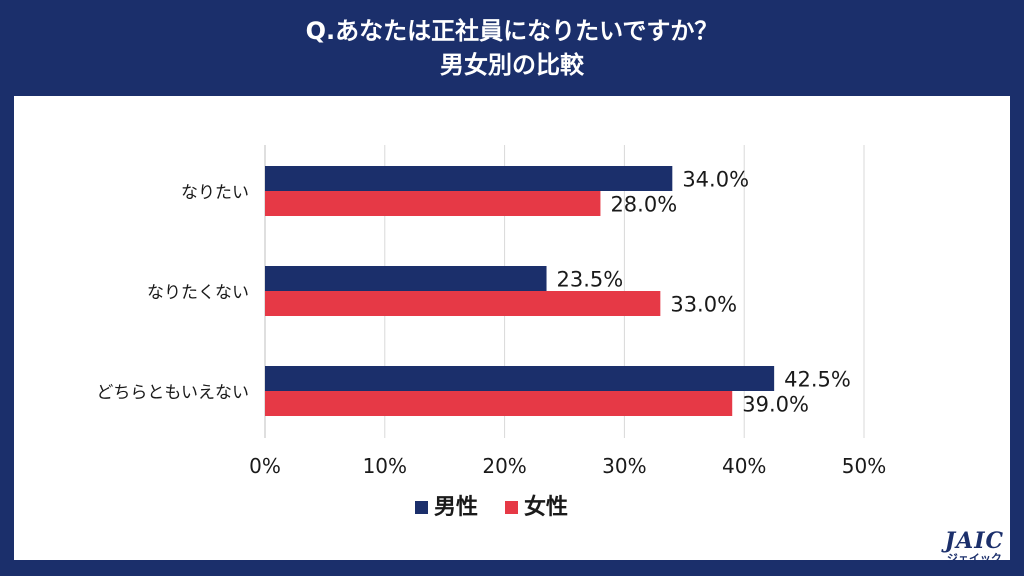 This screenshot has width=1024, height=576. What do you see at coordinates (974, 558) in the screenshot?
I see `logo-sub-text: ジェイック` at bounding box center [974, 558].